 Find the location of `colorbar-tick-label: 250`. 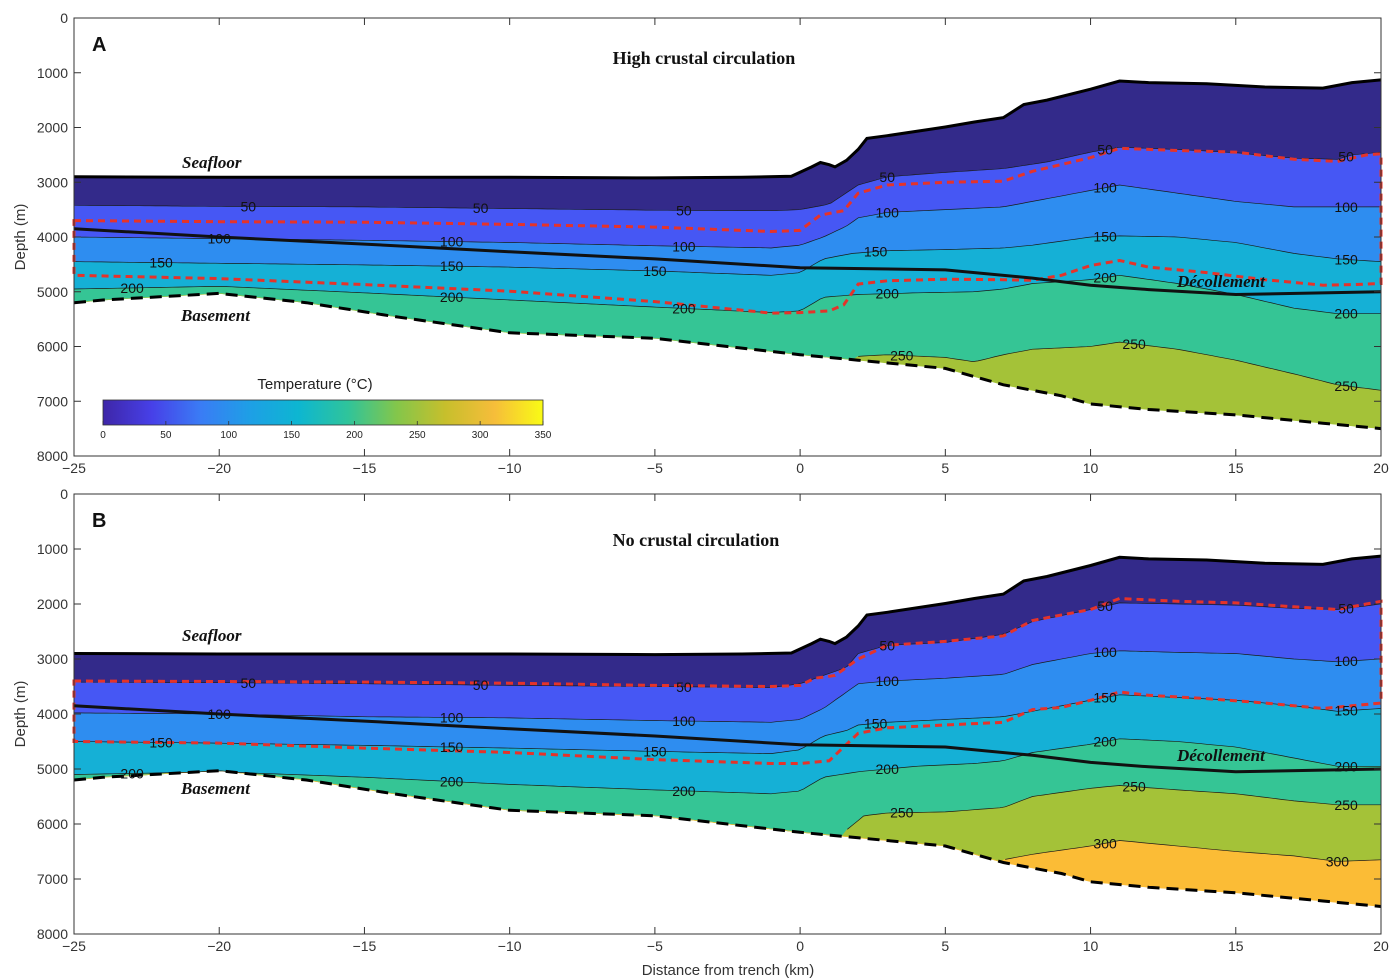

colorbar-tick-label: 250 is located at coordinates (417, 435).